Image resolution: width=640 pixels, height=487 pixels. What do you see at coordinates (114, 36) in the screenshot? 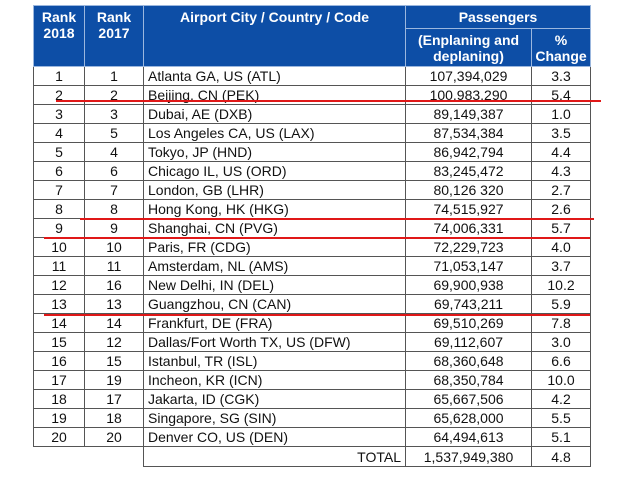
I see `header-rank-2017: Rank 2017` at bounding box center [114, 36].